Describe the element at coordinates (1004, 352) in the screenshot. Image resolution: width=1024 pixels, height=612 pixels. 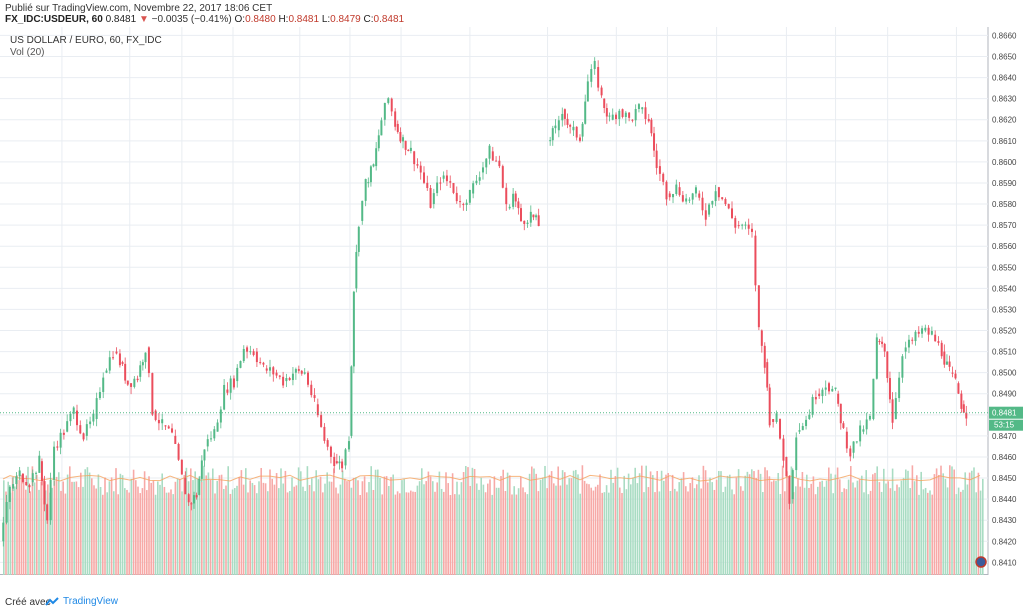
I see `y-tick-label: 0.8510` at that location.